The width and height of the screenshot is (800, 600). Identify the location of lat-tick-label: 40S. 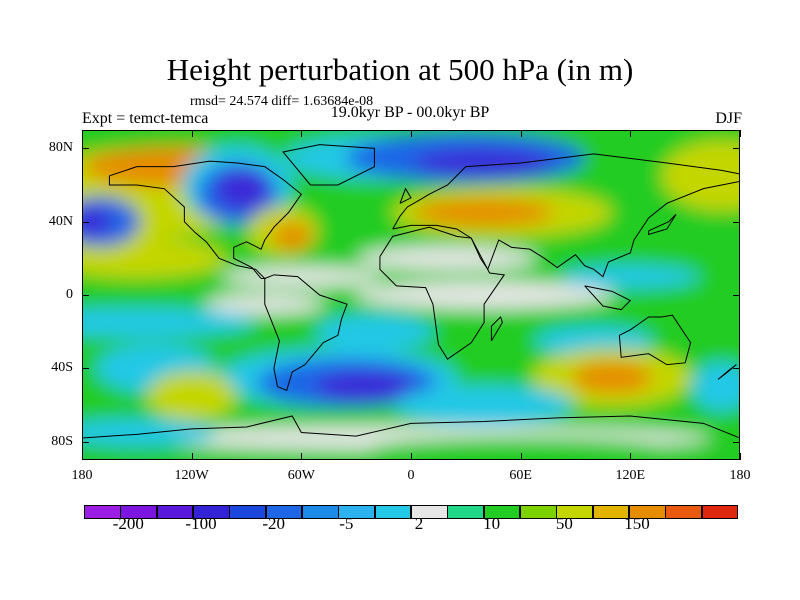
(62, 368).